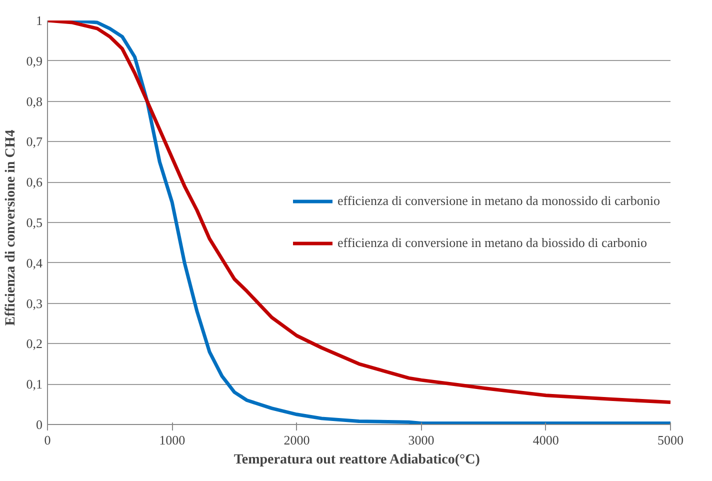 Image resolution: width=712 pixels, height=481 pixels. What do you see at coordinates (671, 440) in the screenshot?
I see `x-tick-label: 5000` at bounding box center [671, 440].